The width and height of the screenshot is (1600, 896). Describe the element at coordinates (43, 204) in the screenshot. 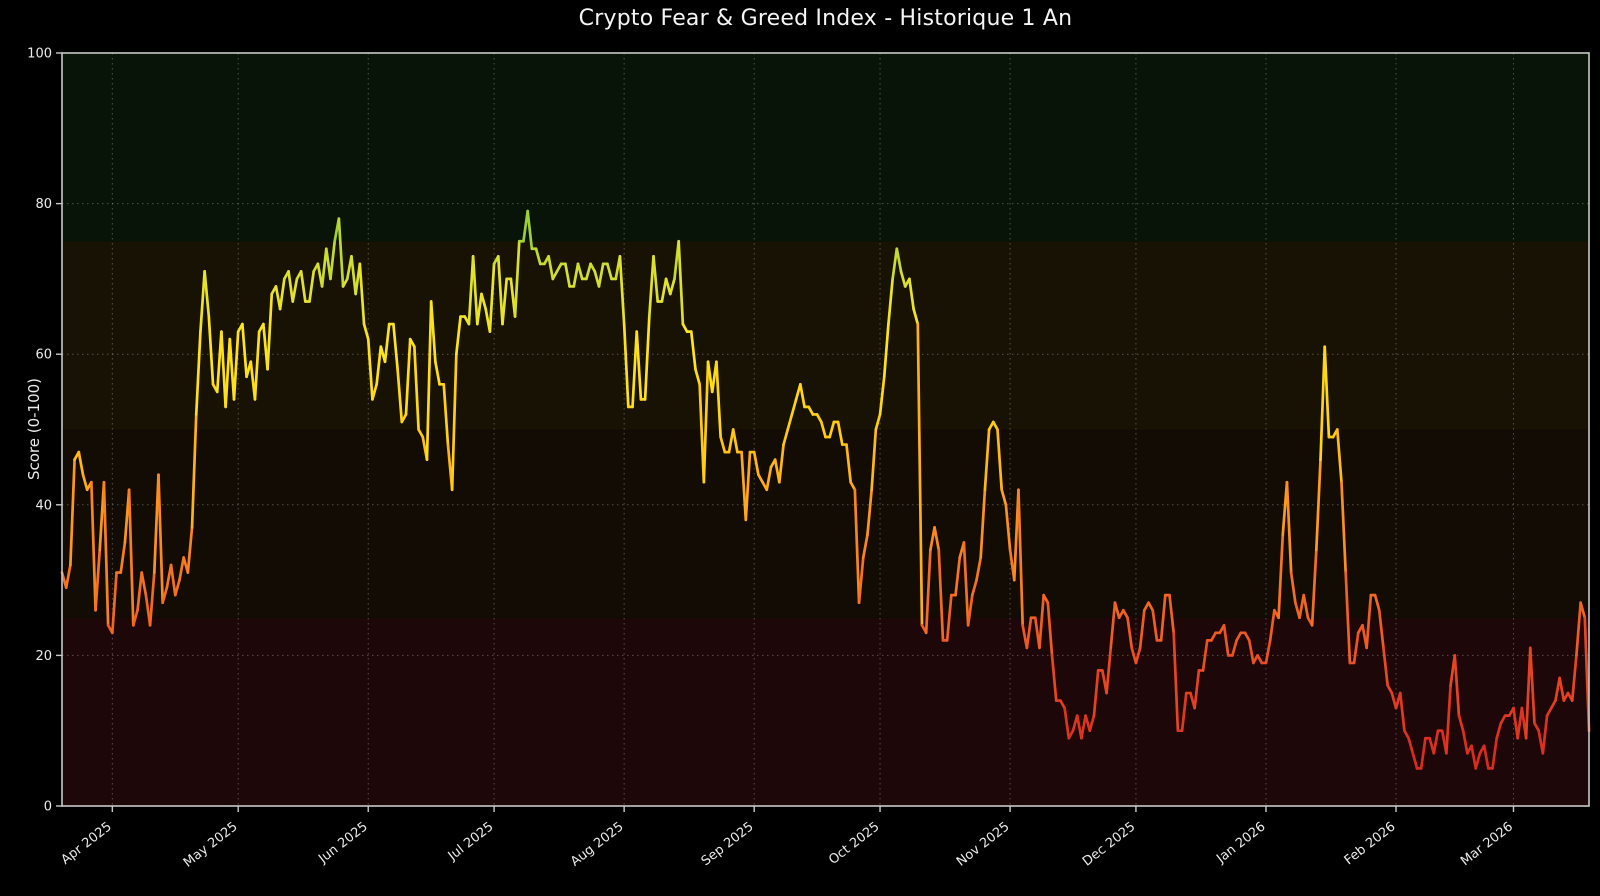

I see `y-tick-label: 80` at that location.